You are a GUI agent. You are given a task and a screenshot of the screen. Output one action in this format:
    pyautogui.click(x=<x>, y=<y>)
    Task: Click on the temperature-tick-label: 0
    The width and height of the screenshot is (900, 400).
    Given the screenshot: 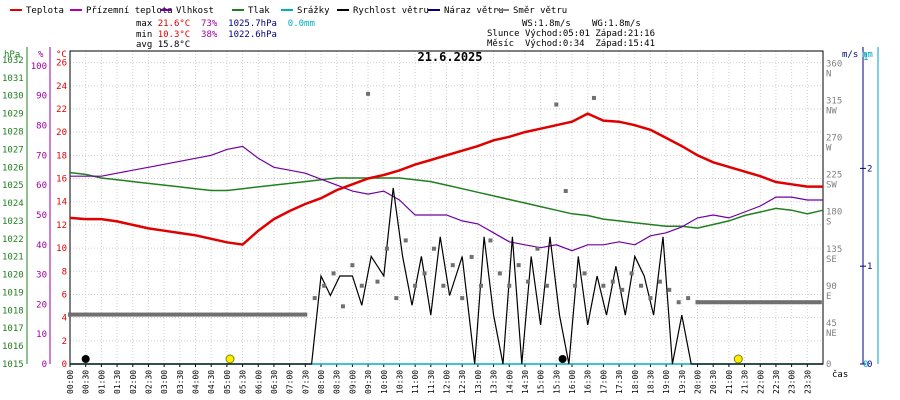 What is the action you would take?
    pyautogui.click(x=64, y=365)
    